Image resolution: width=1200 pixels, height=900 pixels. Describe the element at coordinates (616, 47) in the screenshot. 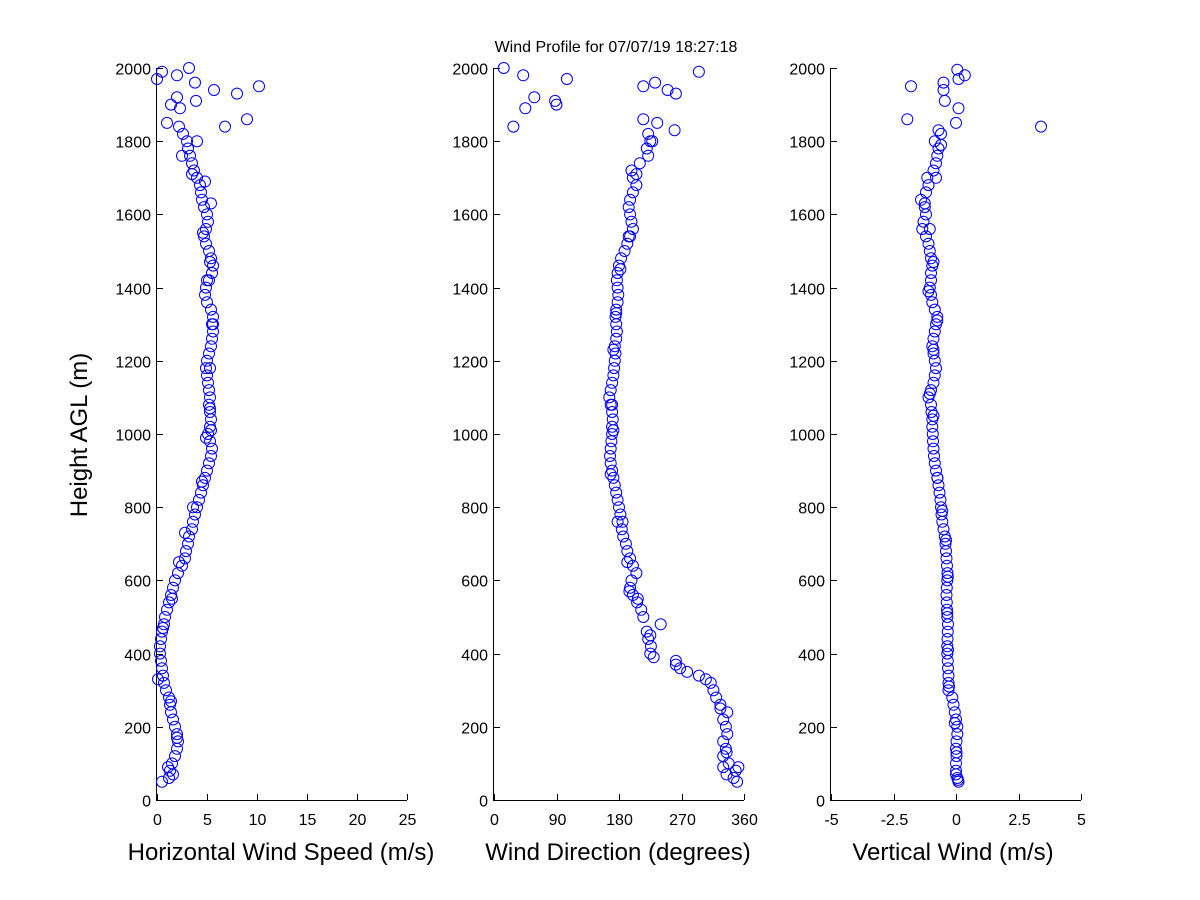

I see `figure-title: Wind Profile for 07/07/19 18:27:18` at that location.